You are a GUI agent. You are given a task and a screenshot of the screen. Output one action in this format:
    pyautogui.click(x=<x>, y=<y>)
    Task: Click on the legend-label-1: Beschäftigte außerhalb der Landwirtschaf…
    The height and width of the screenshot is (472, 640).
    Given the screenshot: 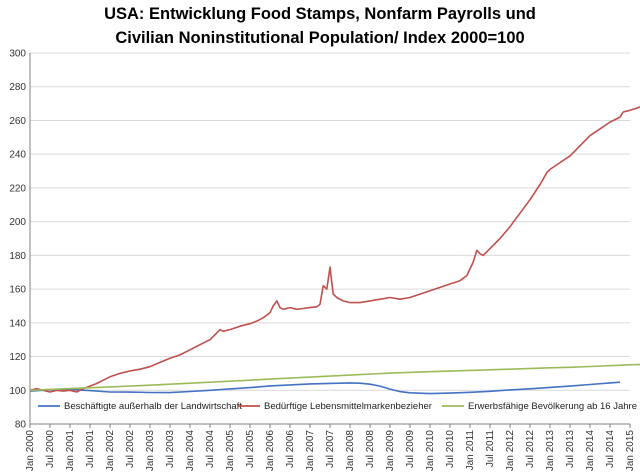 What is the action you would take?
    pyautogui.click(x=153, y=406)
    